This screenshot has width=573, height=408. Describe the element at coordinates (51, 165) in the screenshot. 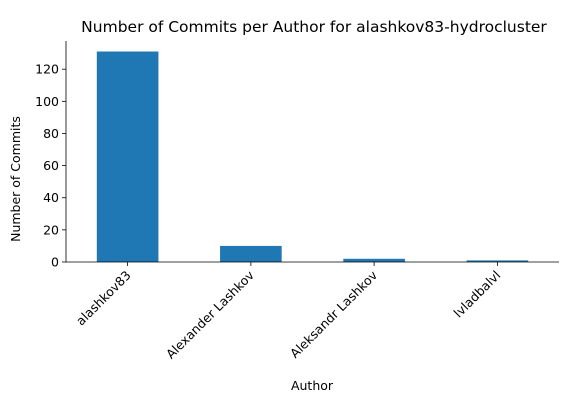

I see `y-tick-label-3: 60` at that location.